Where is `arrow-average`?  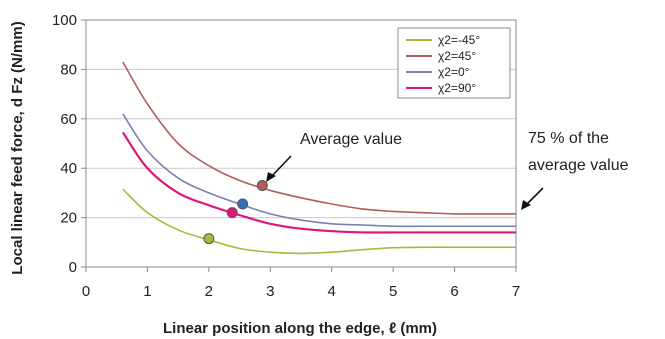
arrow-average is located at coordinates (279, 168).